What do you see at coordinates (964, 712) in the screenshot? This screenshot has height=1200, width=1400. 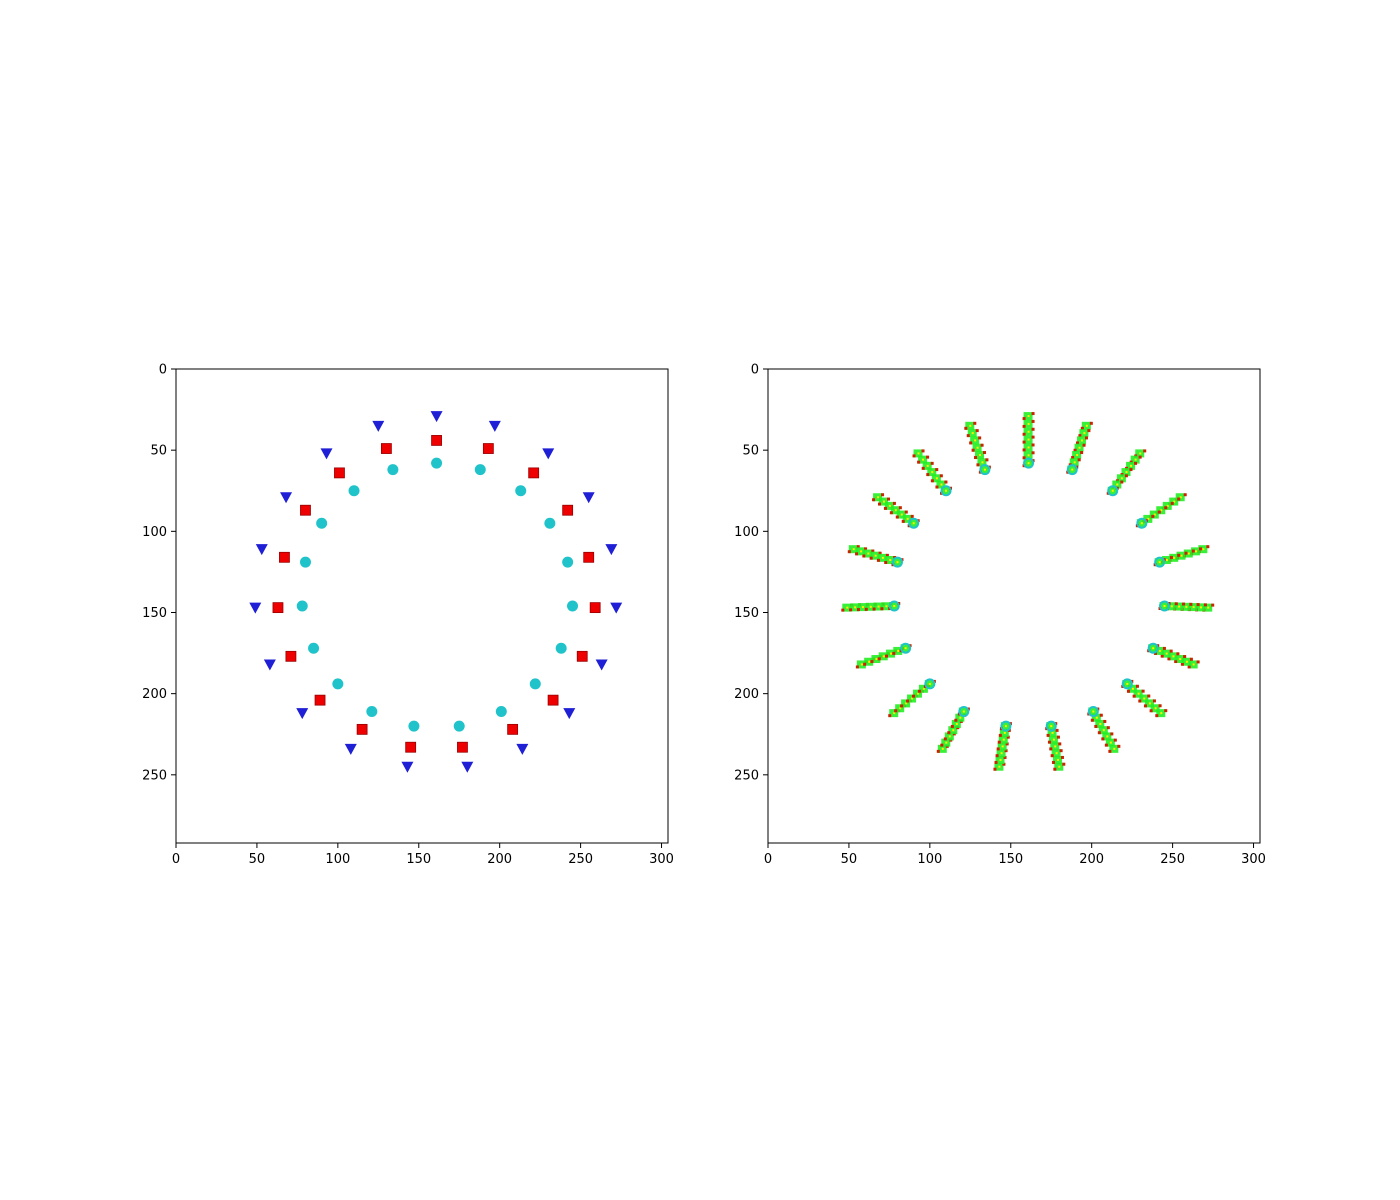 I see `right-cluster-11-center` at bounding box center [964, 712].